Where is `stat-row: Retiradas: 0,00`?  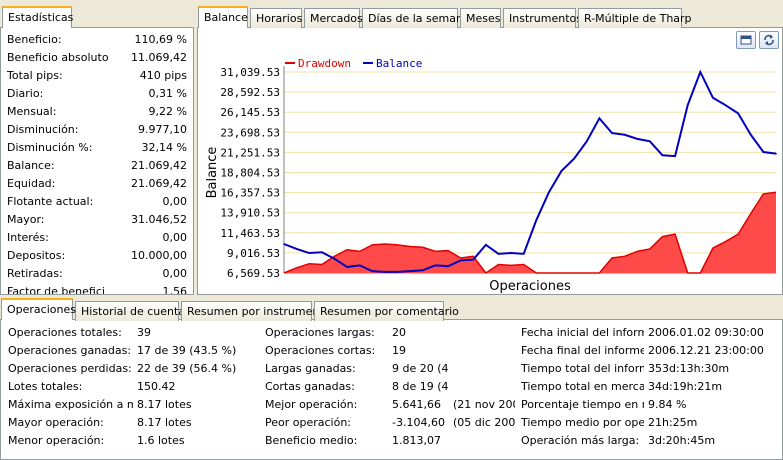 stat-row: Retiradas: 0,00 is located at coordinates (97, 274).